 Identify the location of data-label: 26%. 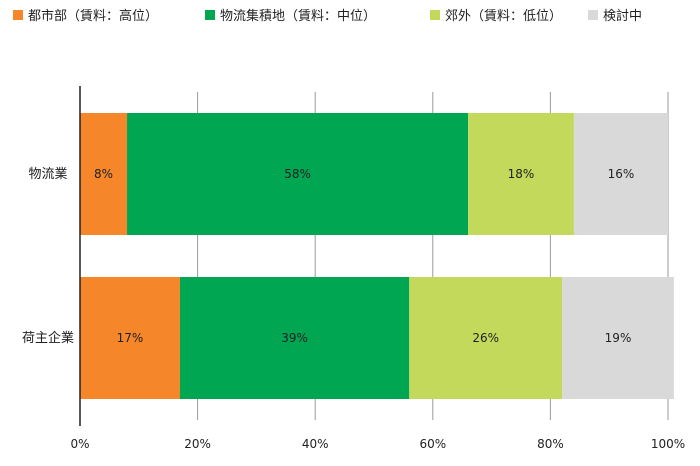
(485, 338).